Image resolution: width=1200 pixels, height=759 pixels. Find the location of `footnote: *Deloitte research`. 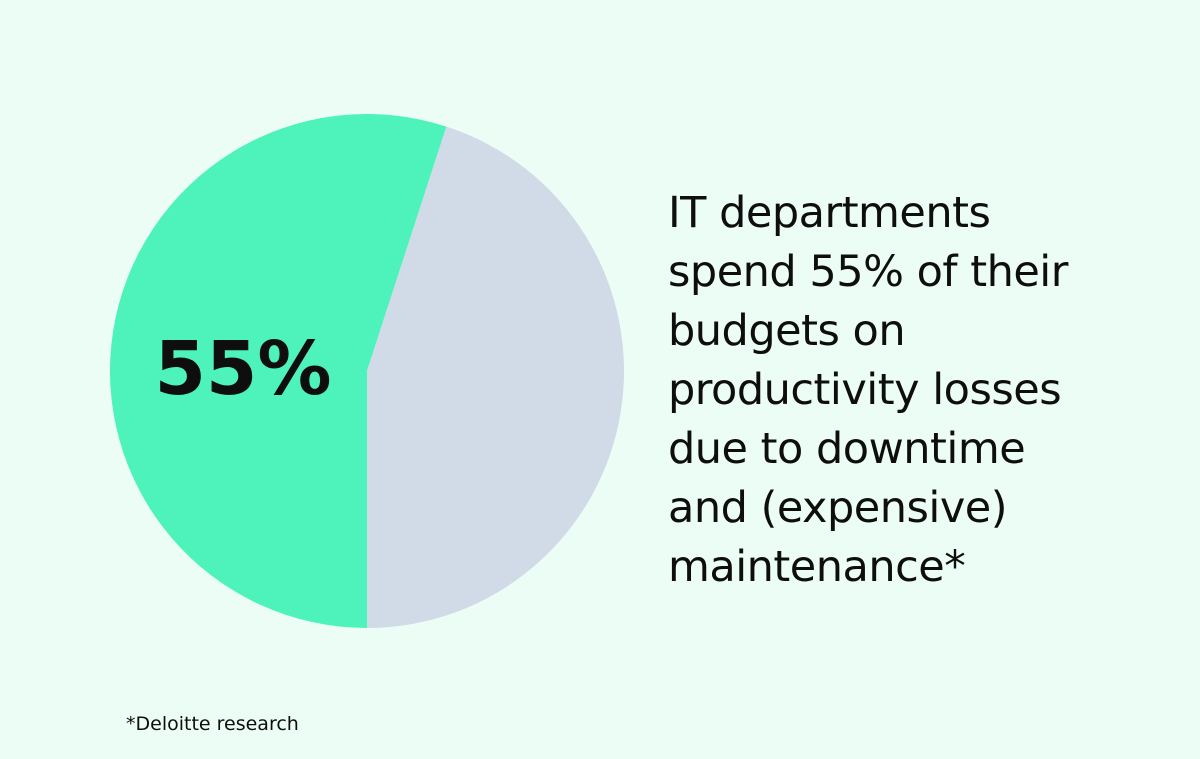

footnote: *Deloitte research is located at coordinates (212, 724).